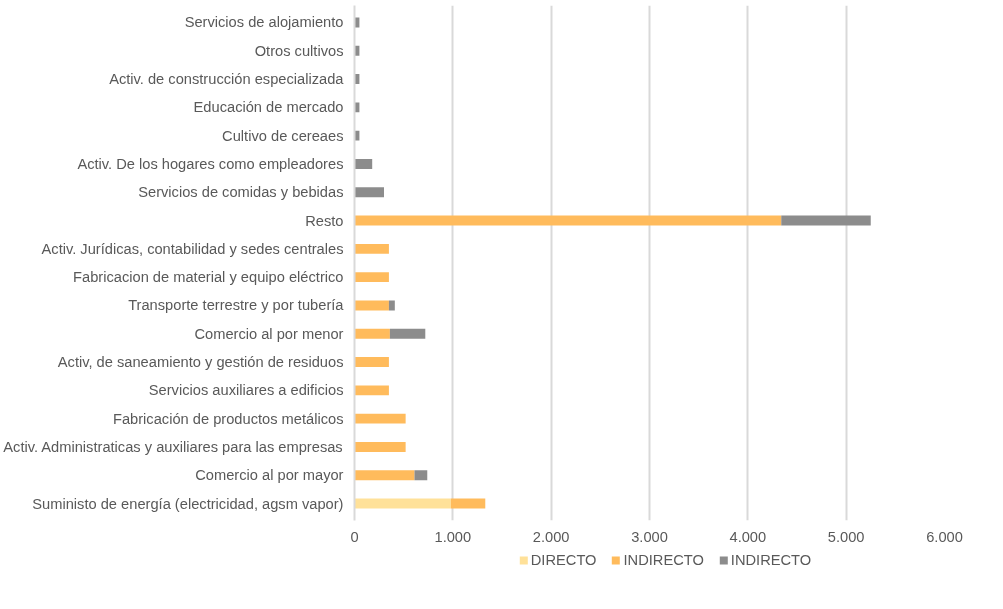 The width and height of the screenshot is (1003, 609). I want to click on y-tick-label: Fabricacion de material y equipo eléctrico, so click(208, 277).